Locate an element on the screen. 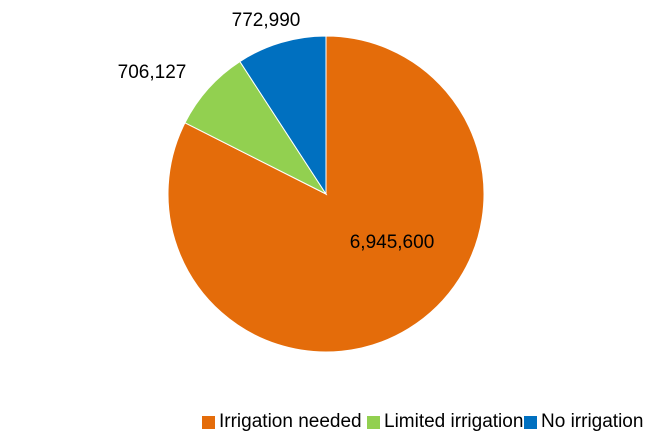  data-label-irrigation-needed: 6,945,600 is located at coordinates (392, 242).